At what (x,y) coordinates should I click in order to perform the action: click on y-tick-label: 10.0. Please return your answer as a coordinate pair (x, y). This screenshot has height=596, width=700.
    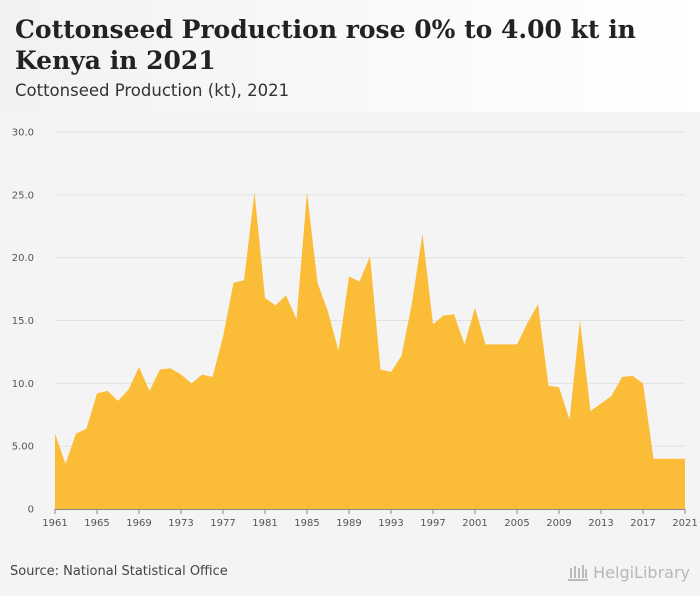
    Looking at the image, I should click on (23, 384).